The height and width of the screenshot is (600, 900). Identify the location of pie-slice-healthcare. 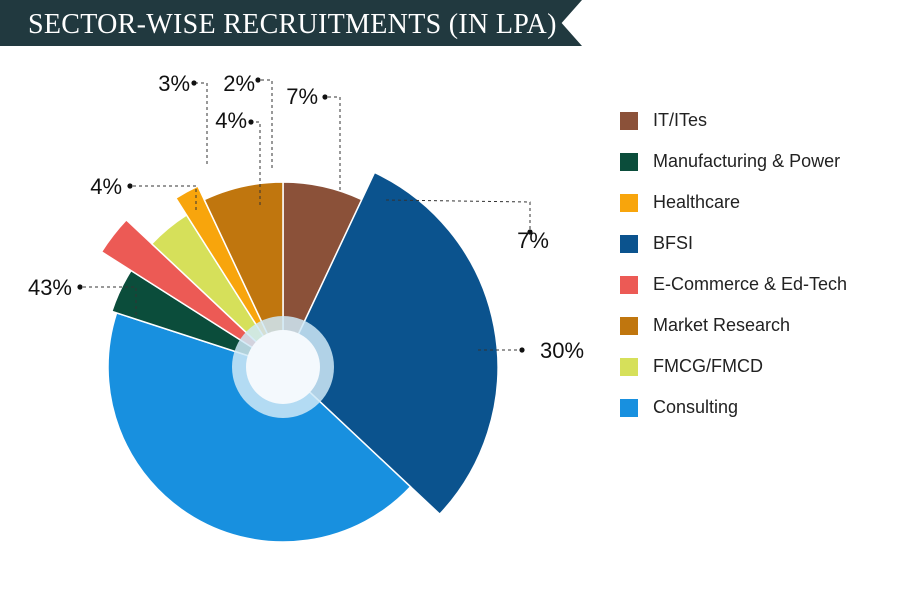
(229, 276).